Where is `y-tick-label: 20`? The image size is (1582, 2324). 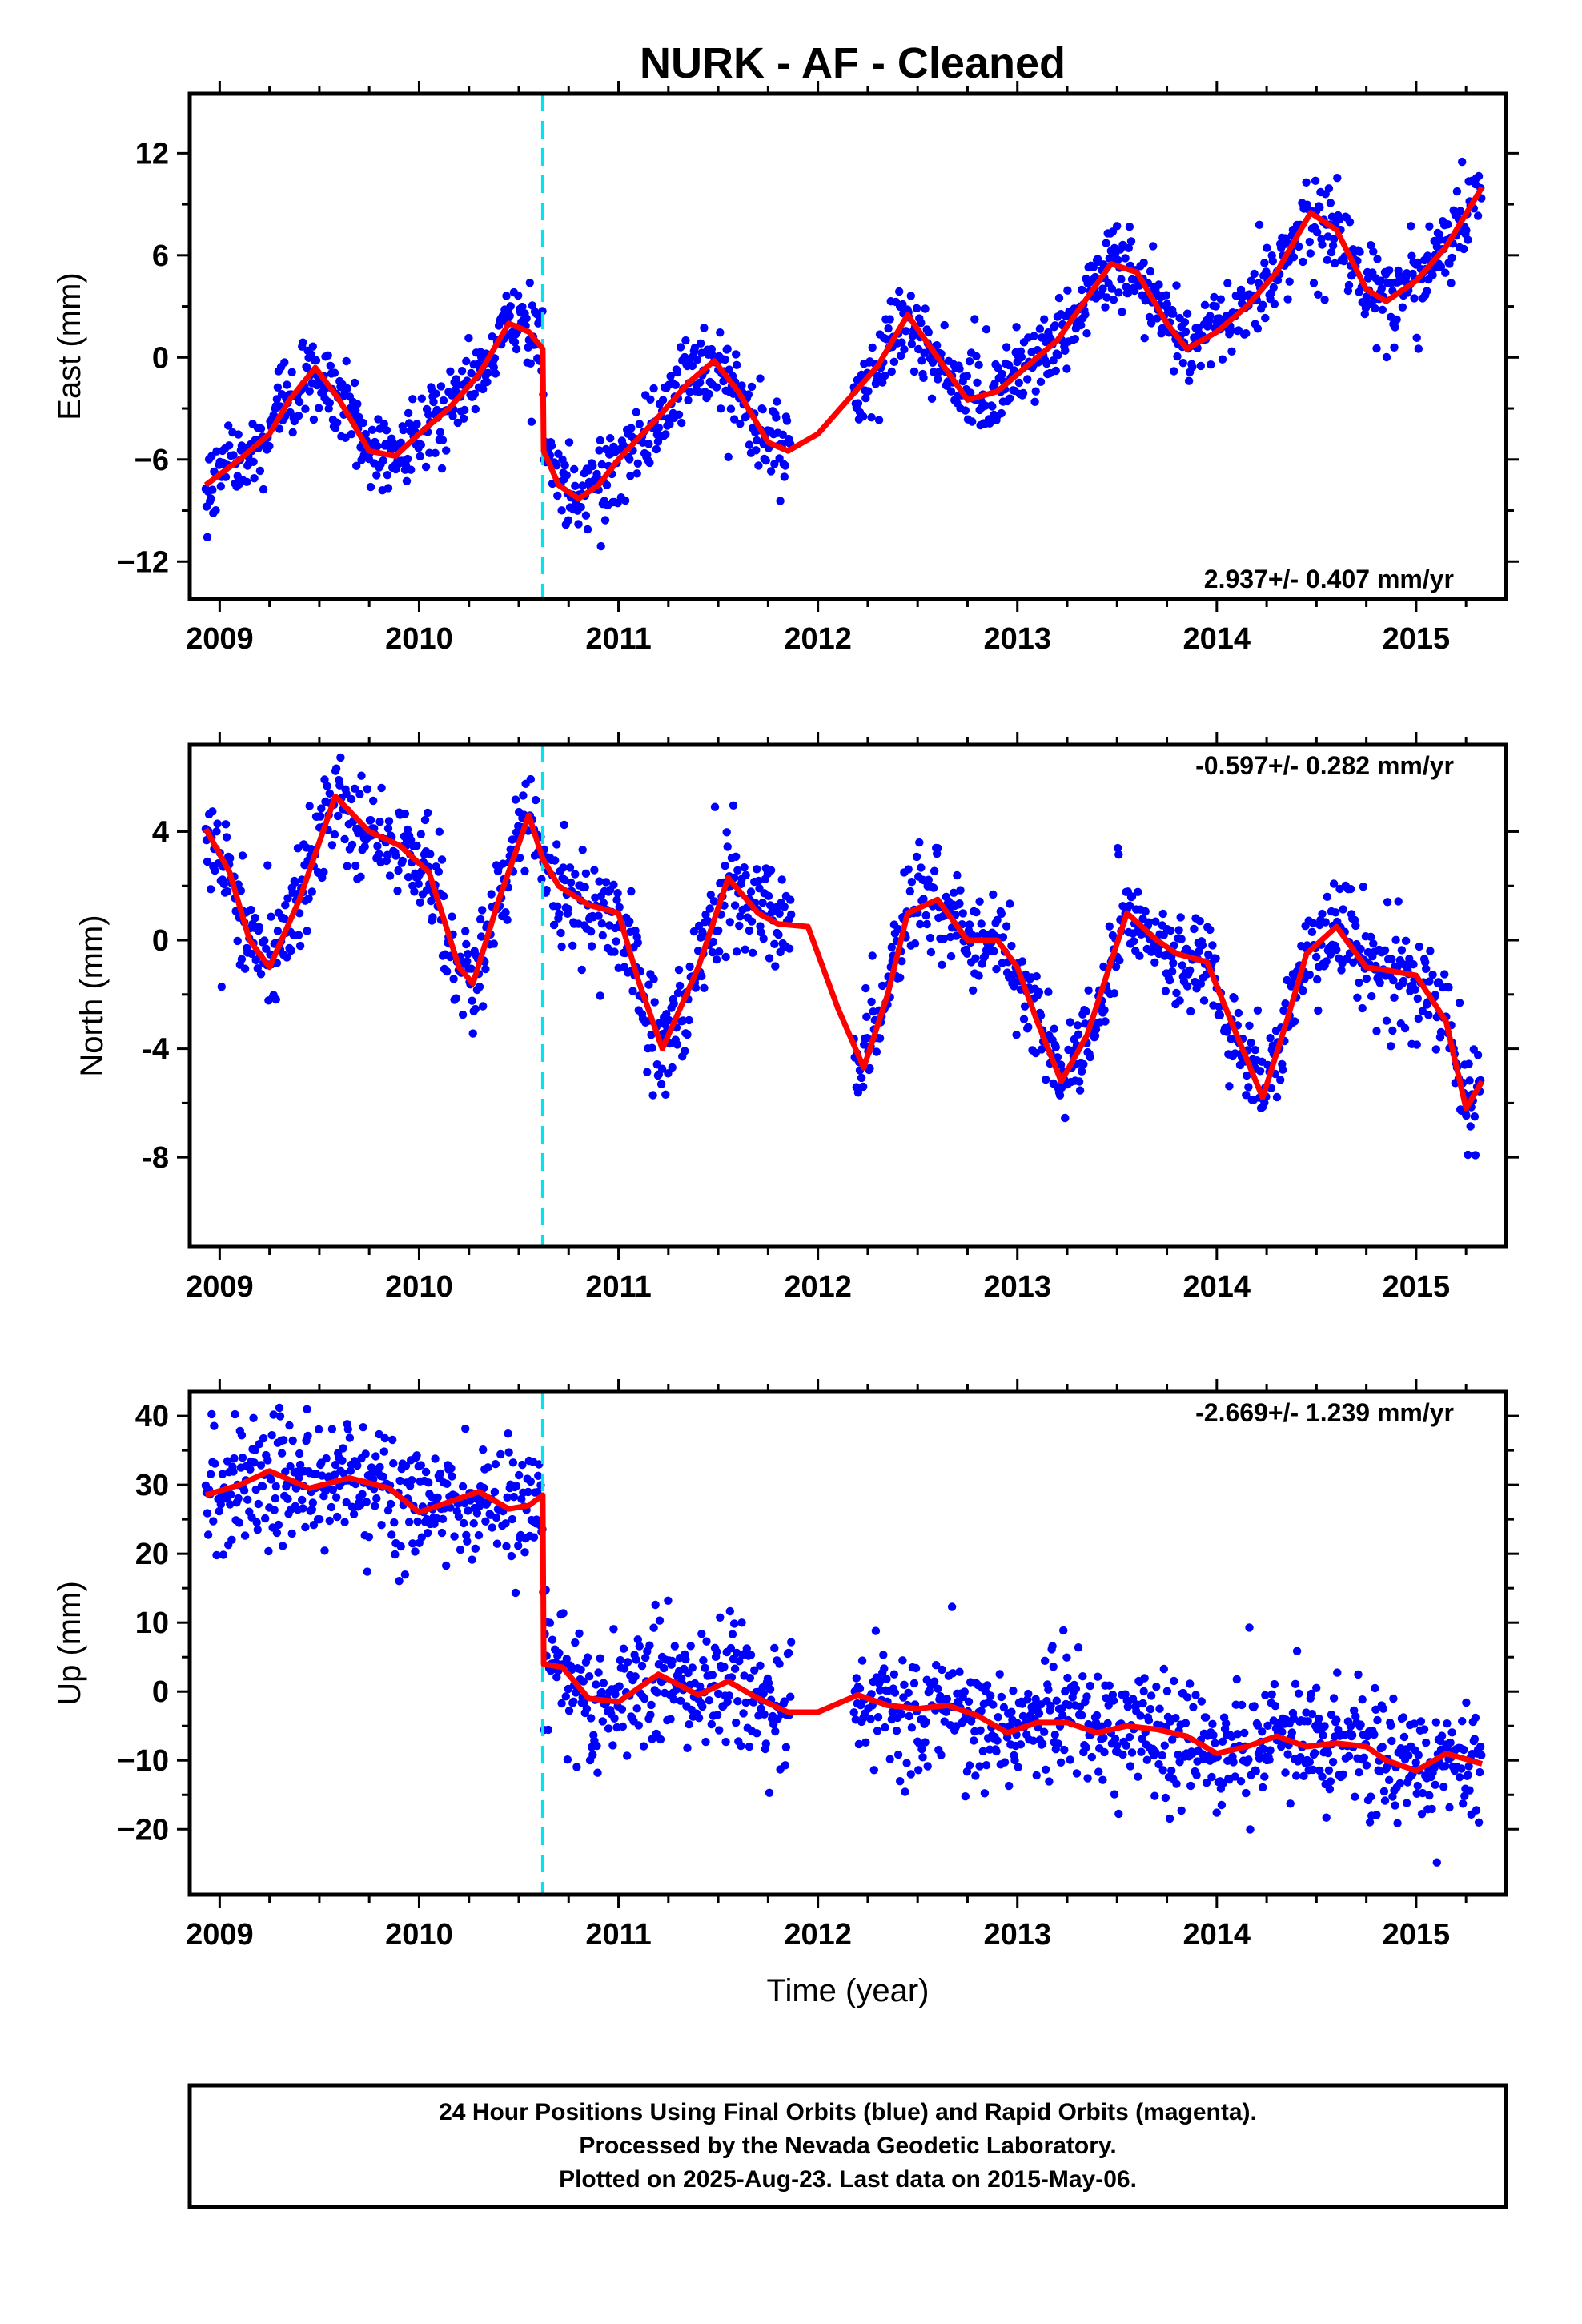 y-tick-label: 20 is located at coordinates (152, 1554).